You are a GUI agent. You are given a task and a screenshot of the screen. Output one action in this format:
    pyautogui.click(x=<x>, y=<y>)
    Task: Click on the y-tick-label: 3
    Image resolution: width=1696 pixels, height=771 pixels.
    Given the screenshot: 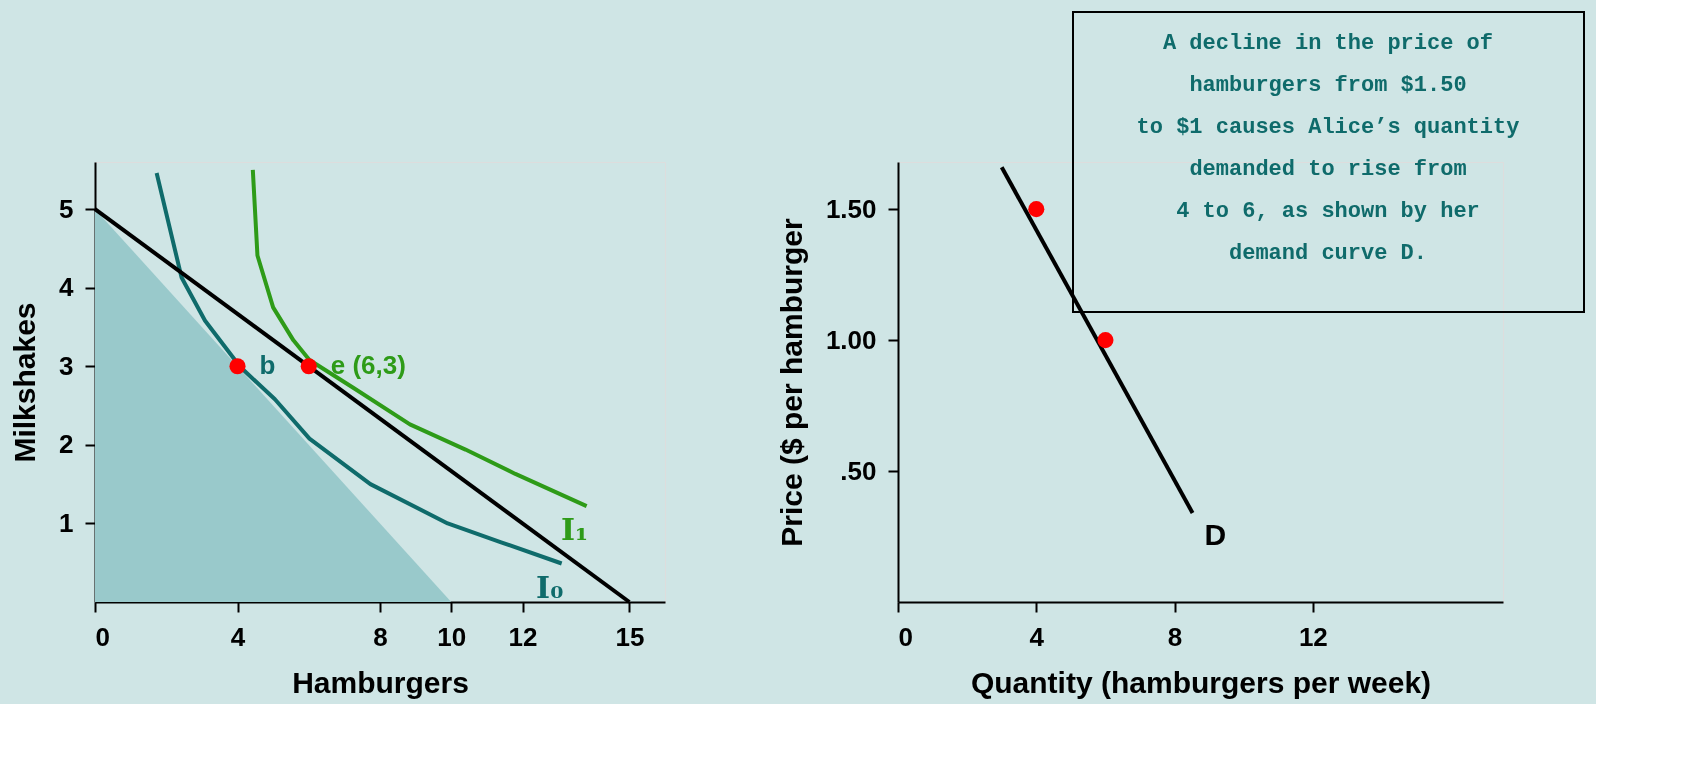 What is the action you would take?
    pyautogui.click(x=66, y=365)
    